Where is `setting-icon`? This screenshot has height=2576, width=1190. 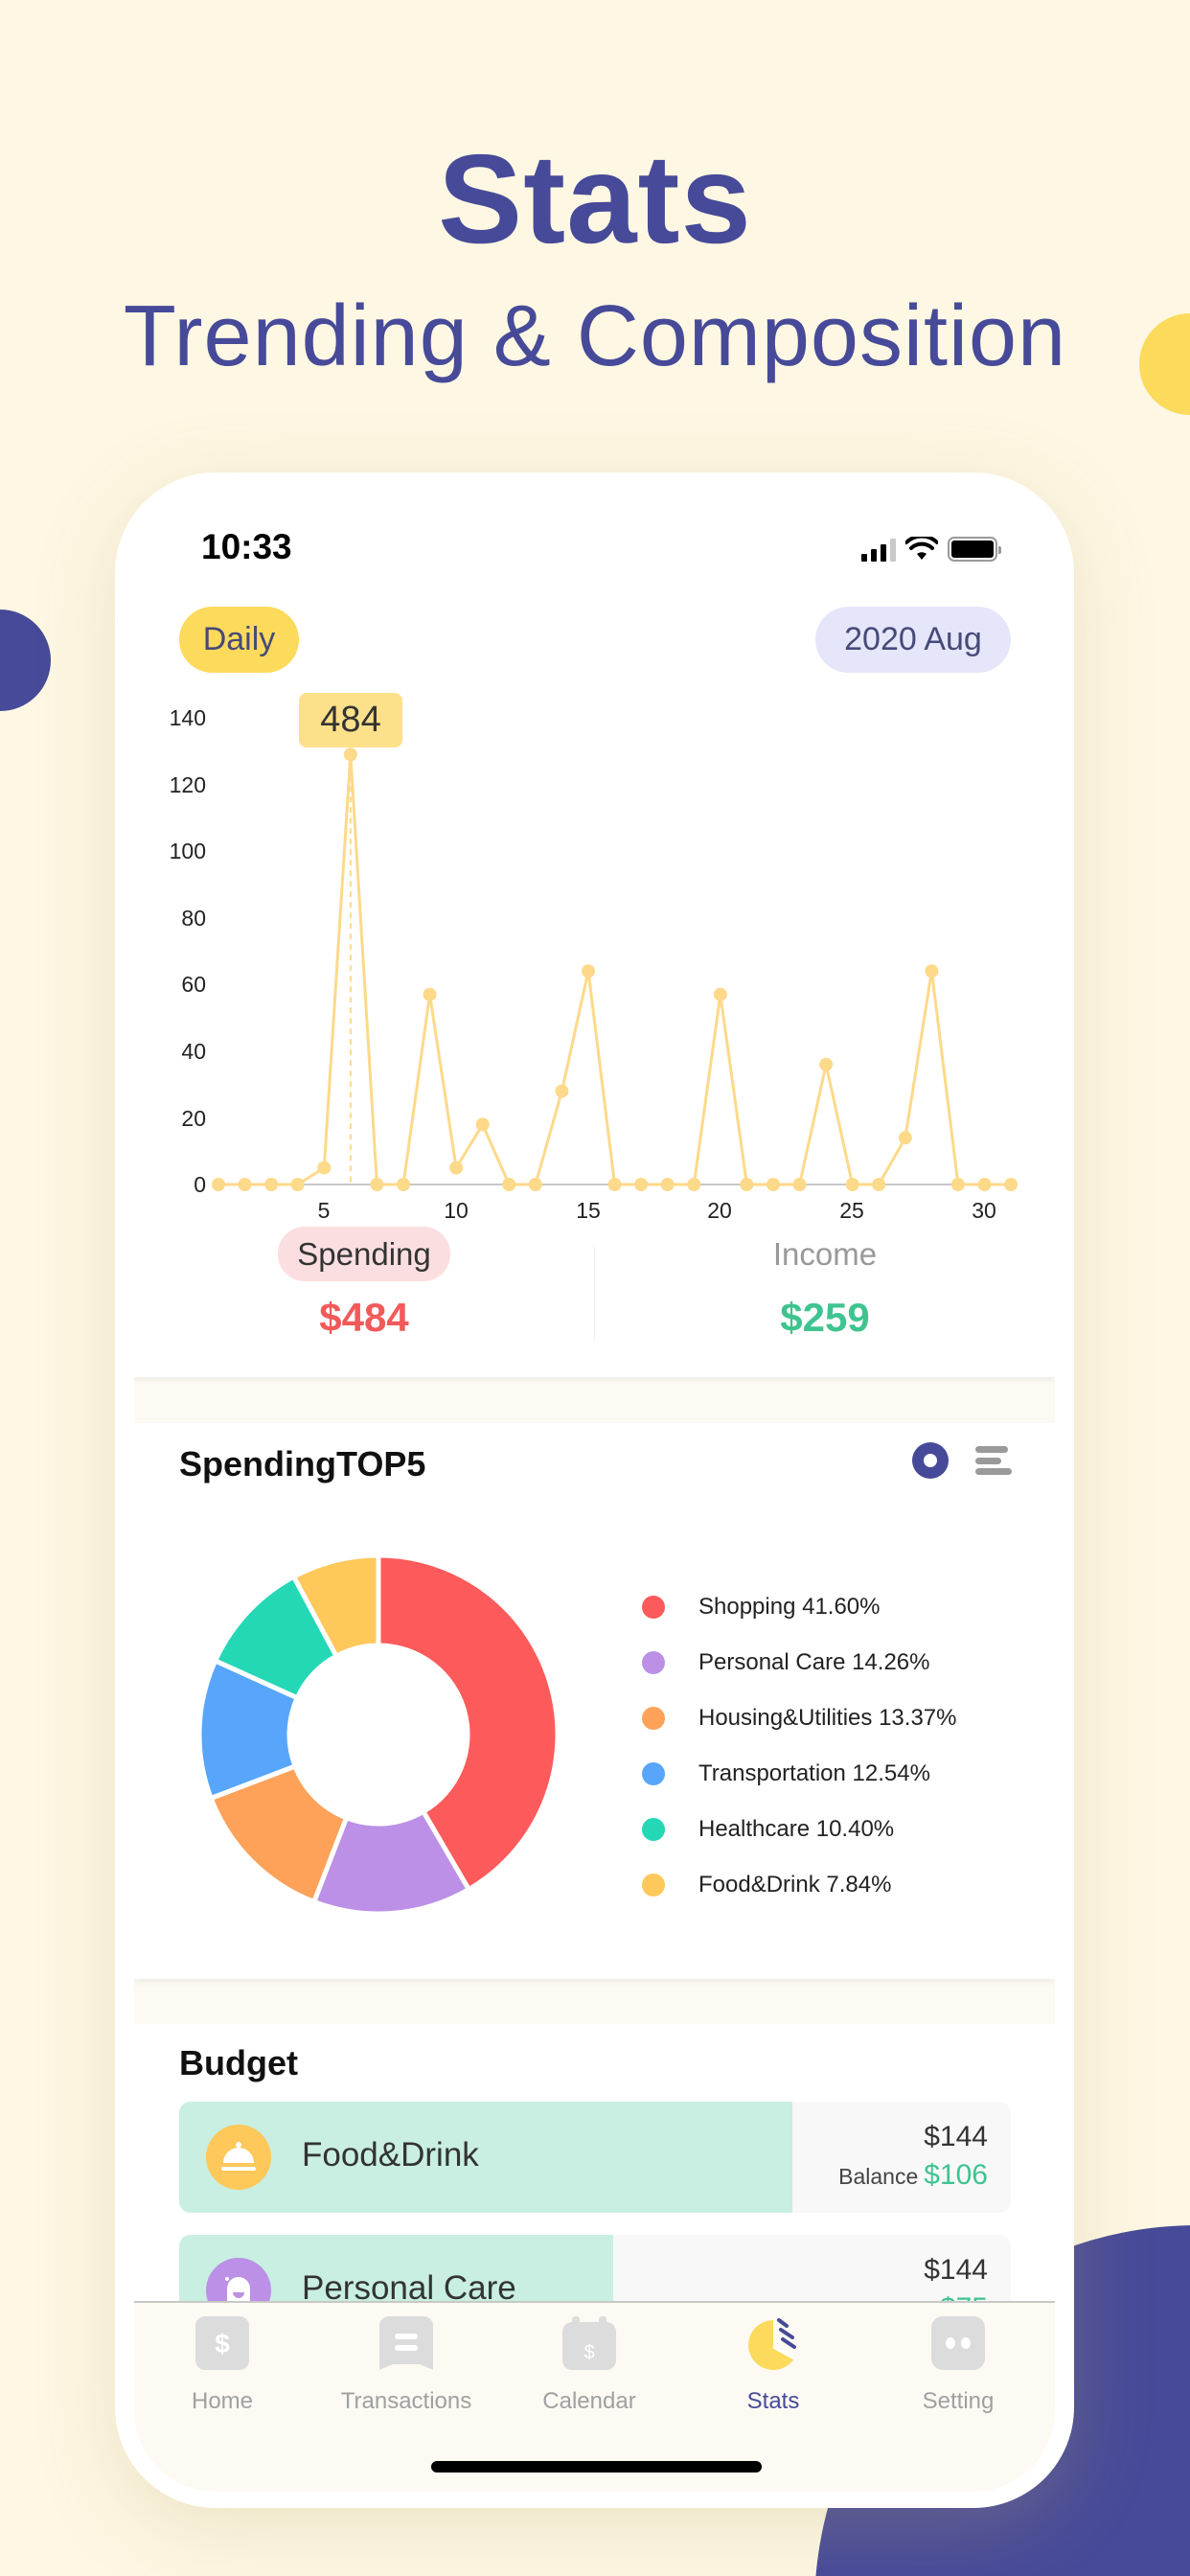 setting-icon is located at coordinates (958, 2343).